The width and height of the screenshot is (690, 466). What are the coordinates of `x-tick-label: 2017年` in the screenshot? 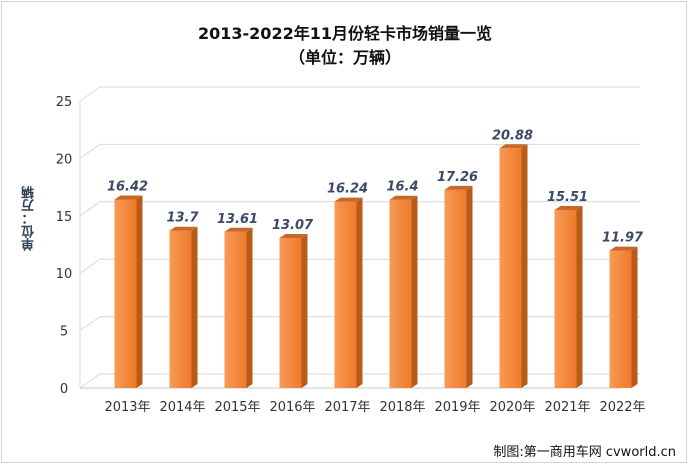 It's located at (347, 407).